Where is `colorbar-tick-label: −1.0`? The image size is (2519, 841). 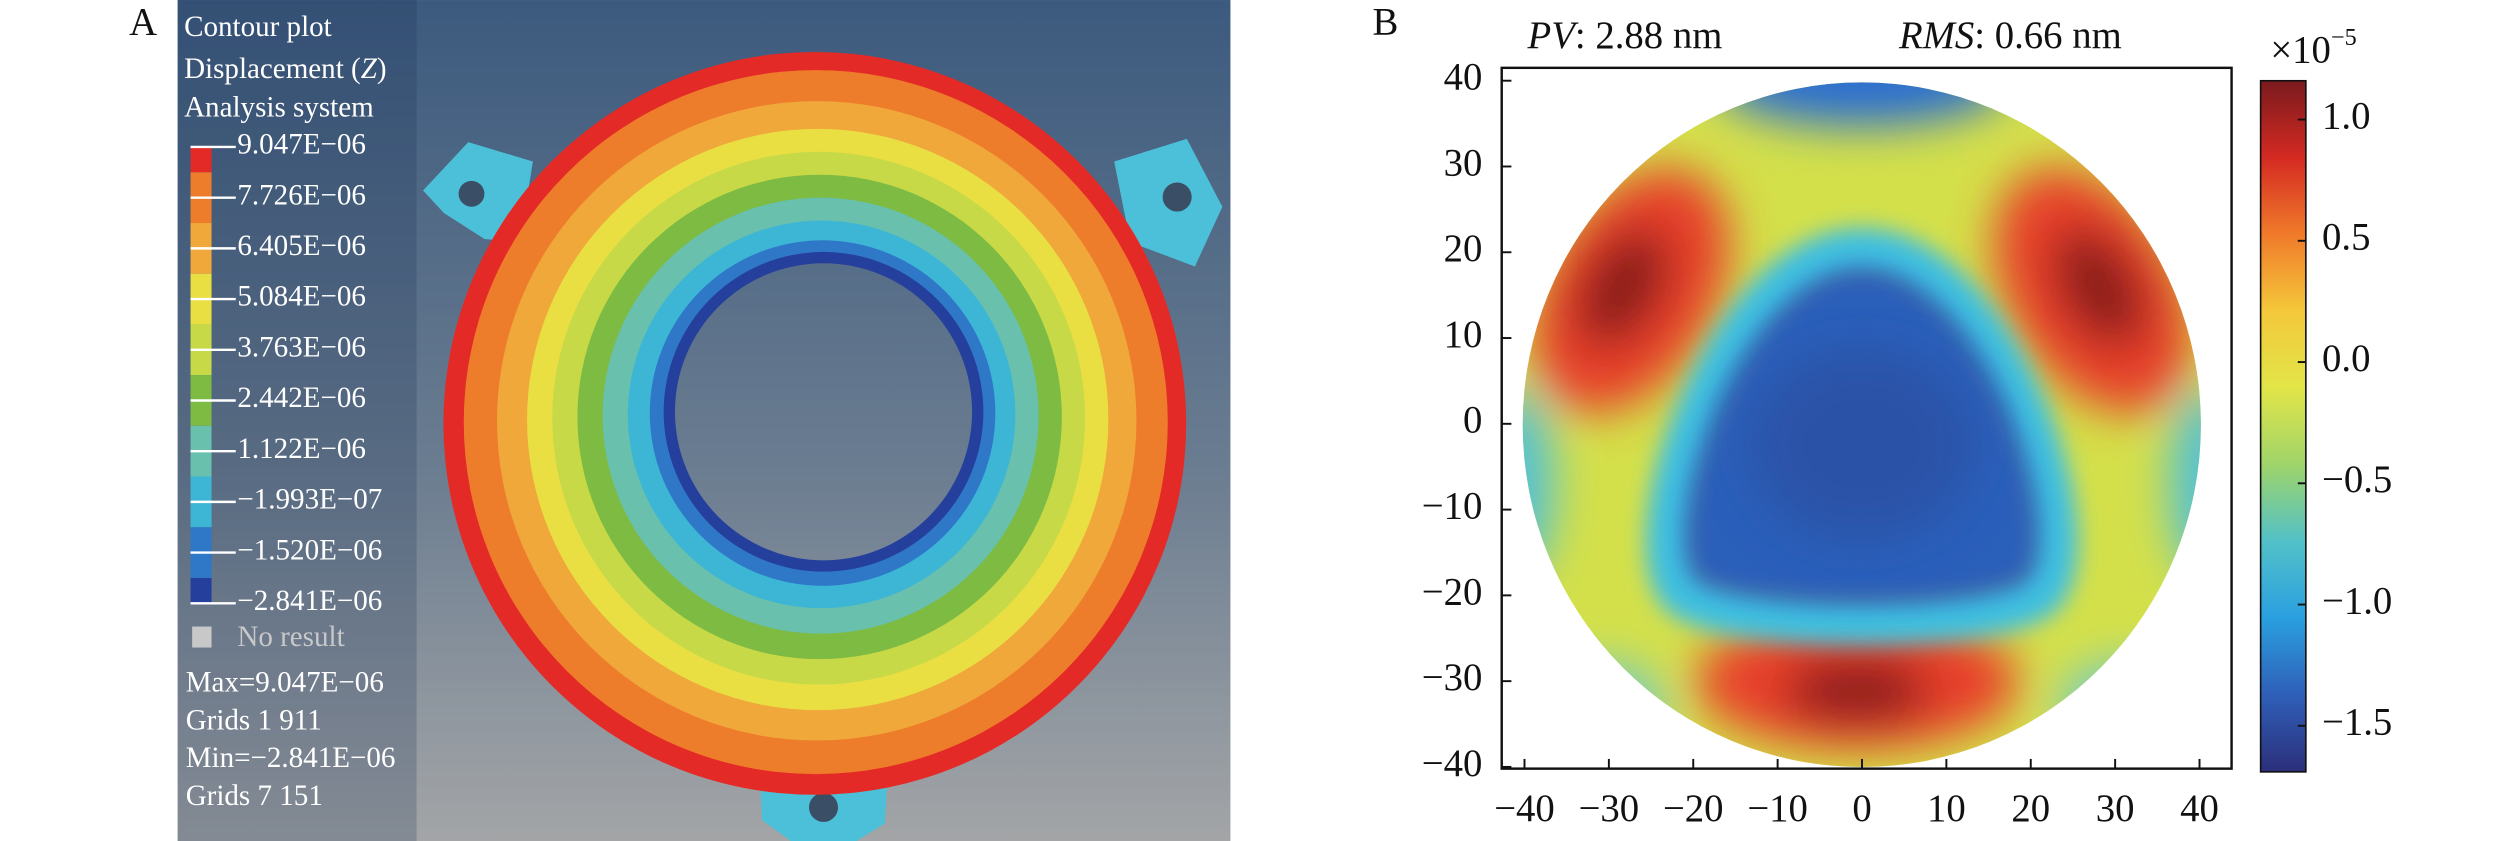
colorbar-tick-label: −1.0 is located at coordinates (2357, 600).